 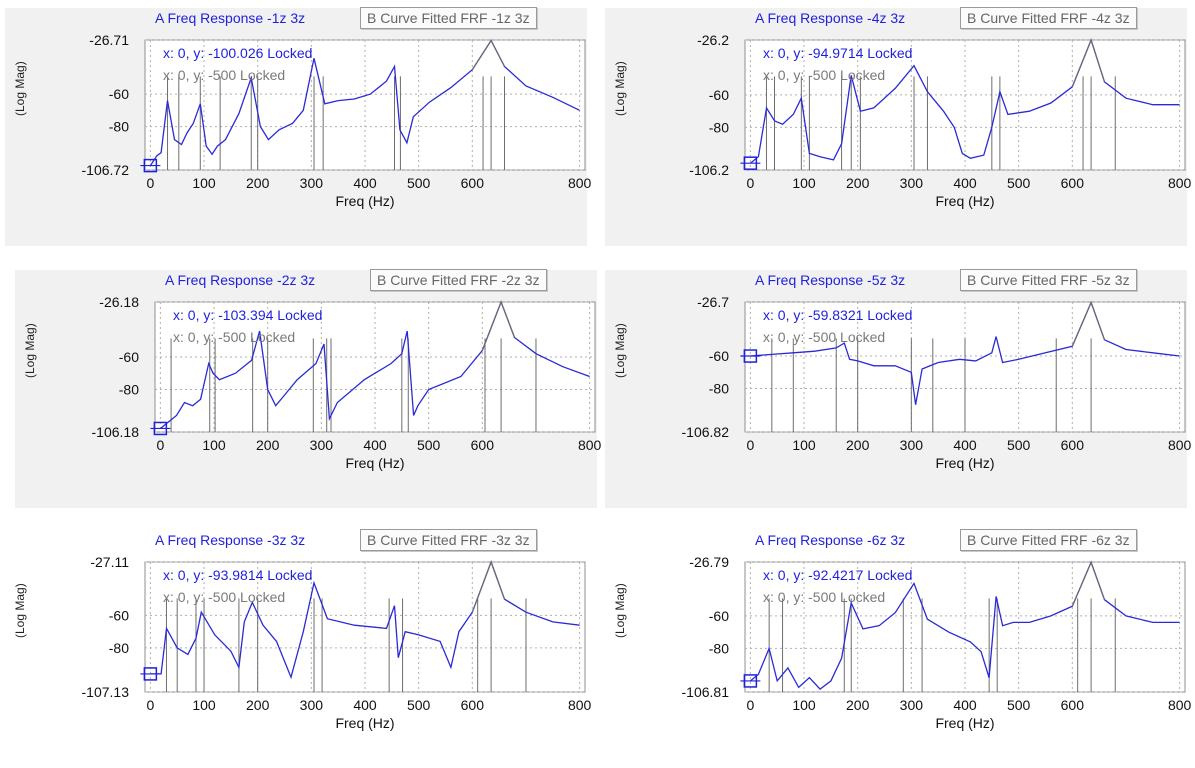 I want to click on series-a-title: A Freq Response -1z 3z, so click(x=230, y=18).